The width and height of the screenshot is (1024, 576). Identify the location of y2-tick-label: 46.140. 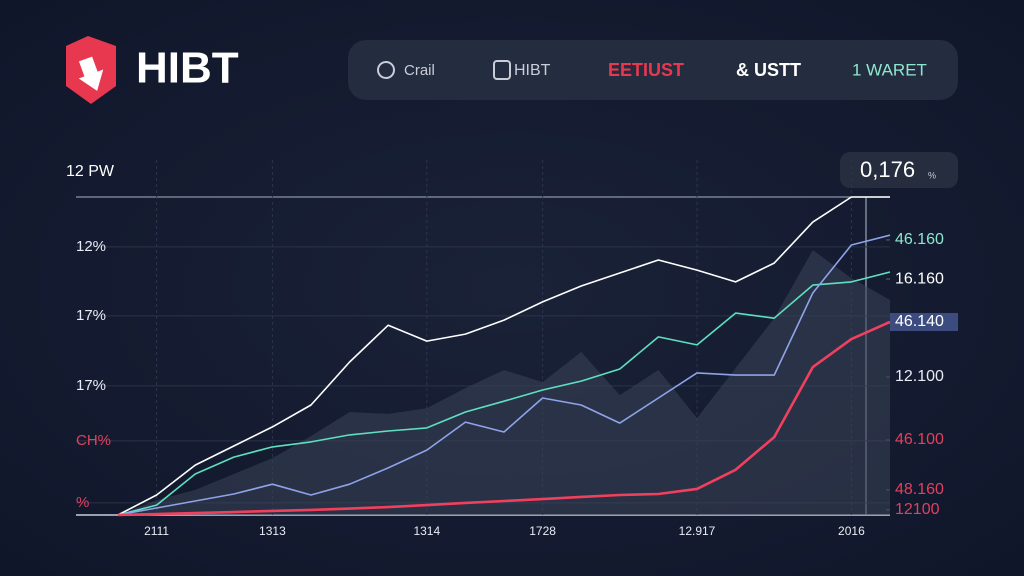
(919, 321).